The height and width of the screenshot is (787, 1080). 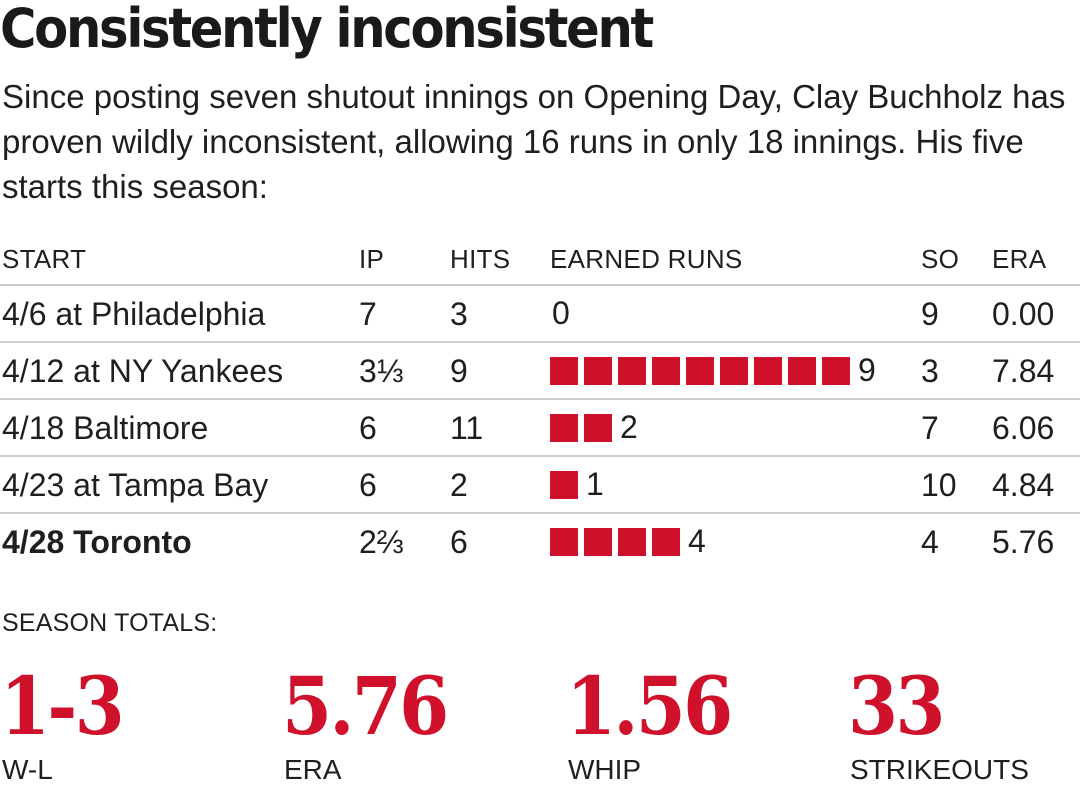 What do you see at coordinates (97, 542) in the screenshot?
I see `row-start: 4/28 Toronto` at bounding box center [97, 542].